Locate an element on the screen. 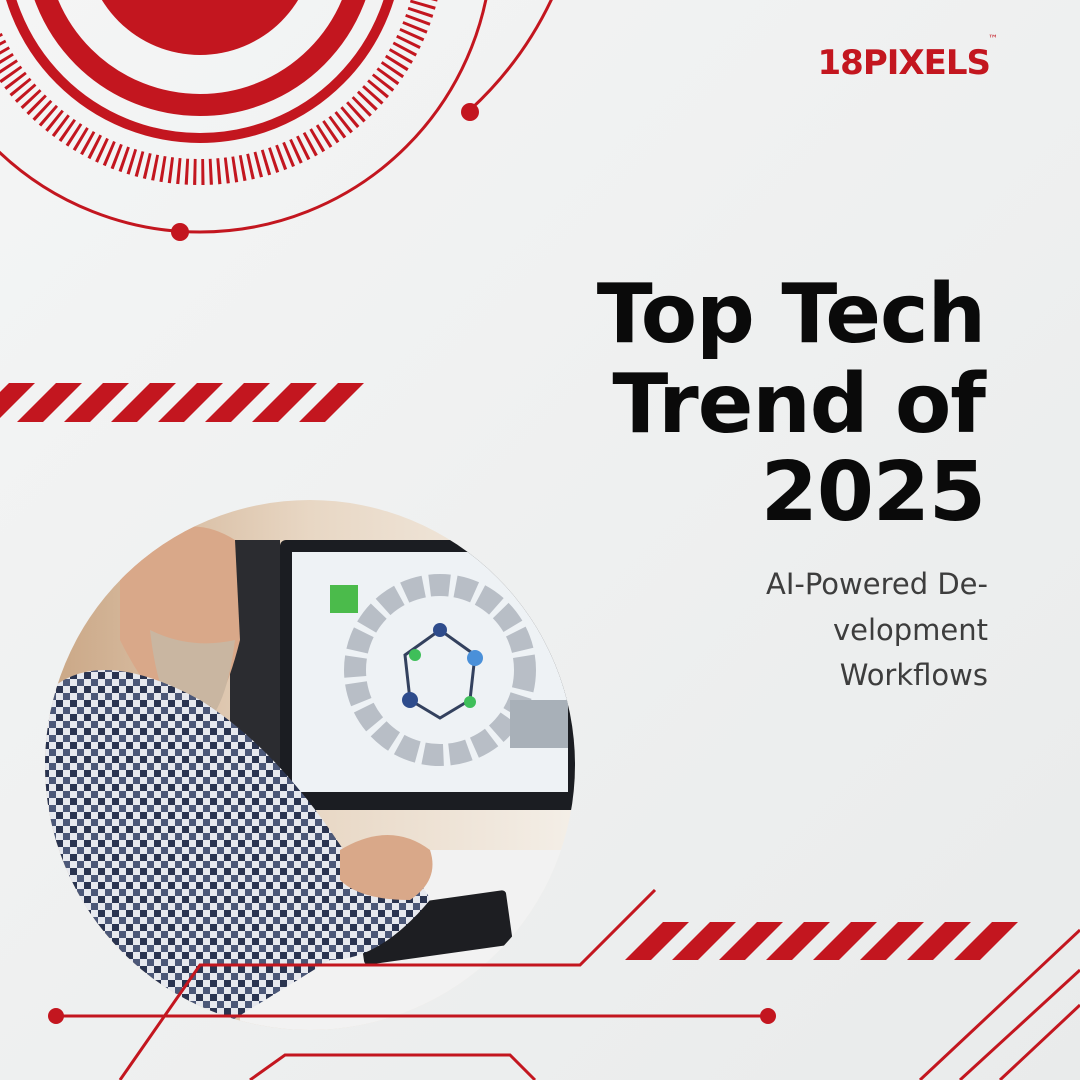 Image resolution: width=1080 pixels, height=1080 pixels. subheadline-line: Workflows is located at coordinates (914, 675).